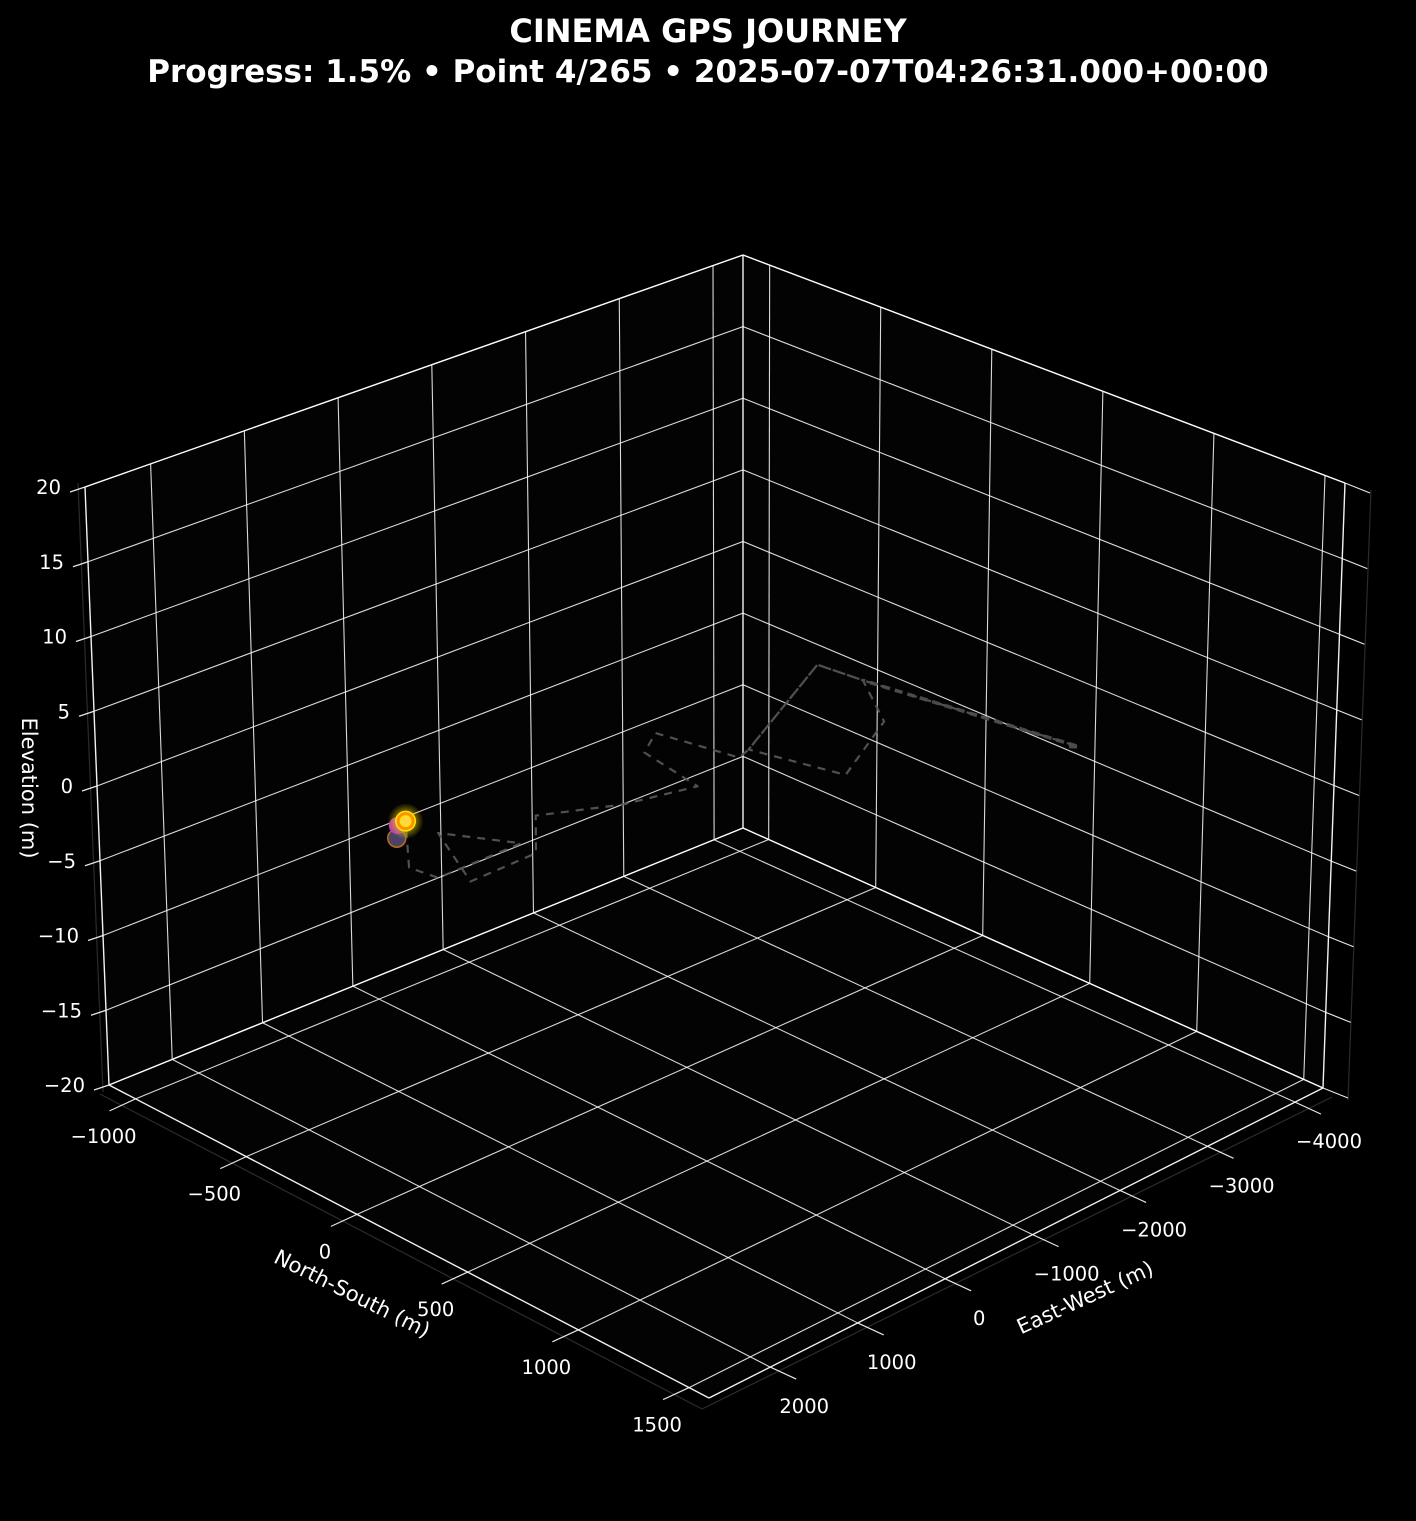 The width and height of the screenshot is (1416, 1521). Describe the element at coordinates (435, 1309) in the screenshot. I see `north-south-tick-label: 500` at that location.